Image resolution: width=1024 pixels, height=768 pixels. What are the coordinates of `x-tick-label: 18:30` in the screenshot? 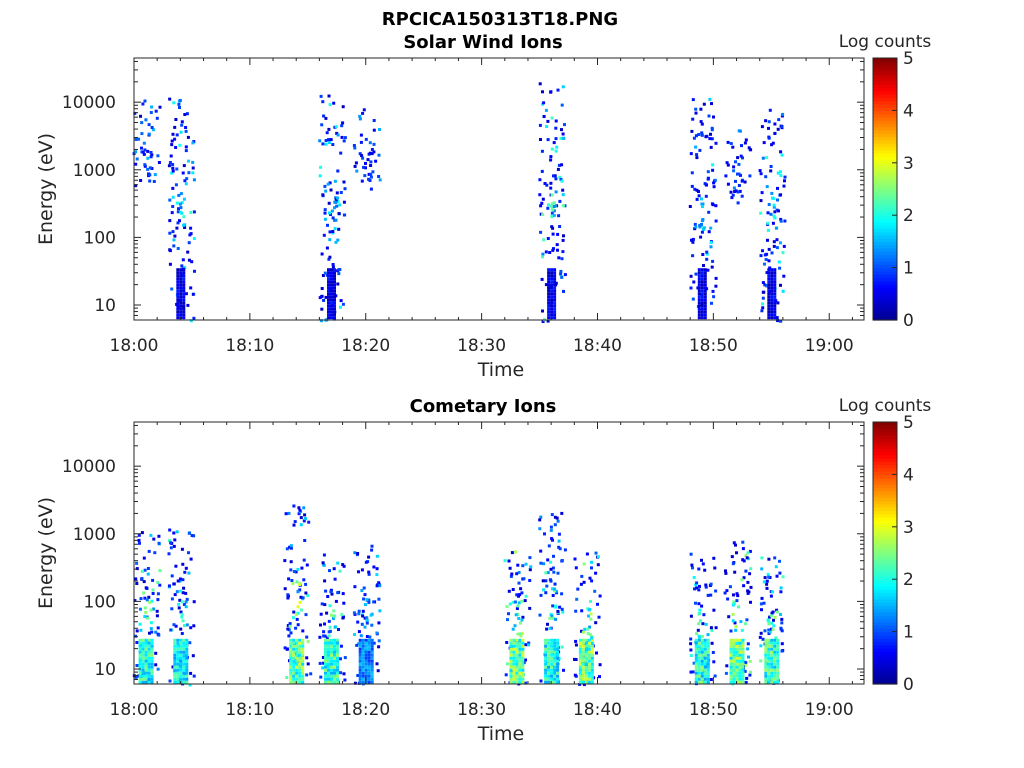 It's located at (481, 710).